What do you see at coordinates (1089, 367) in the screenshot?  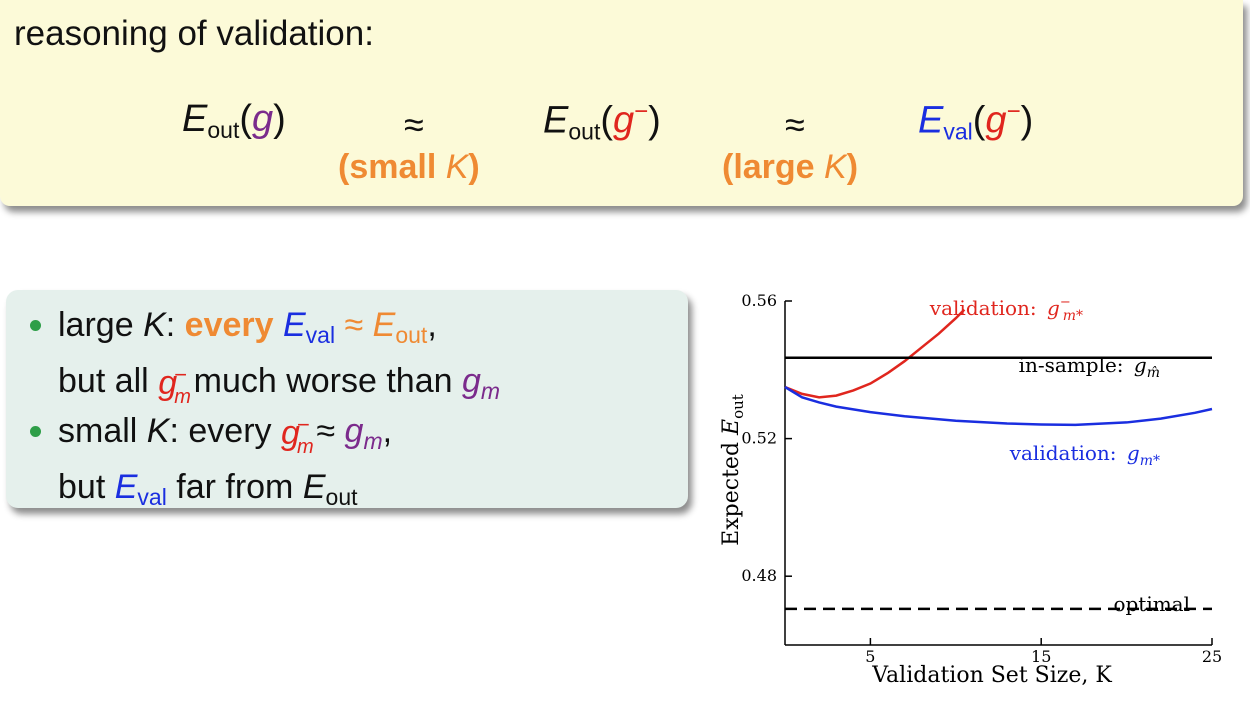 I see `series-annotation-1: in-sample: gm̂` at bounding box center [1089, 367].